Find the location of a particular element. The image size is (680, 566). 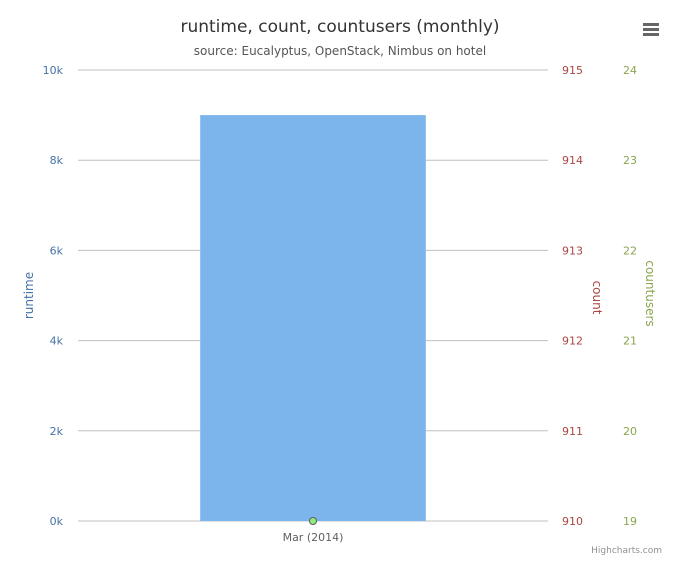

count-axis-title: count is located at coordinates (597, 298).